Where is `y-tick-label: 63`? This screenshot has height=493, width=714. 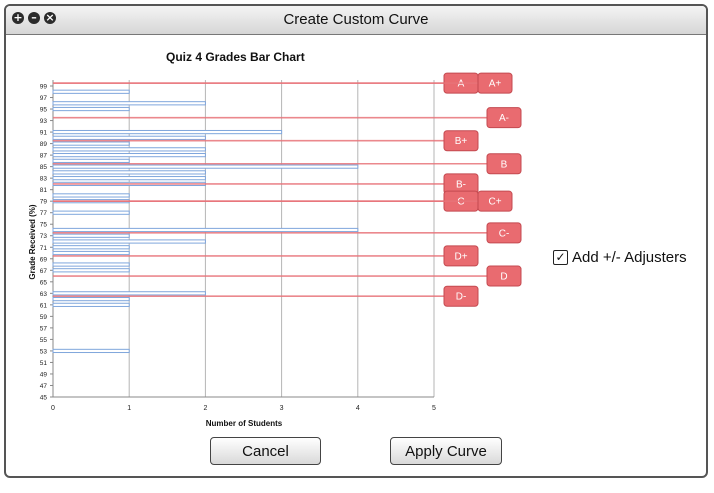
y-tick-label: 63 is located at coordinates (44, 294).